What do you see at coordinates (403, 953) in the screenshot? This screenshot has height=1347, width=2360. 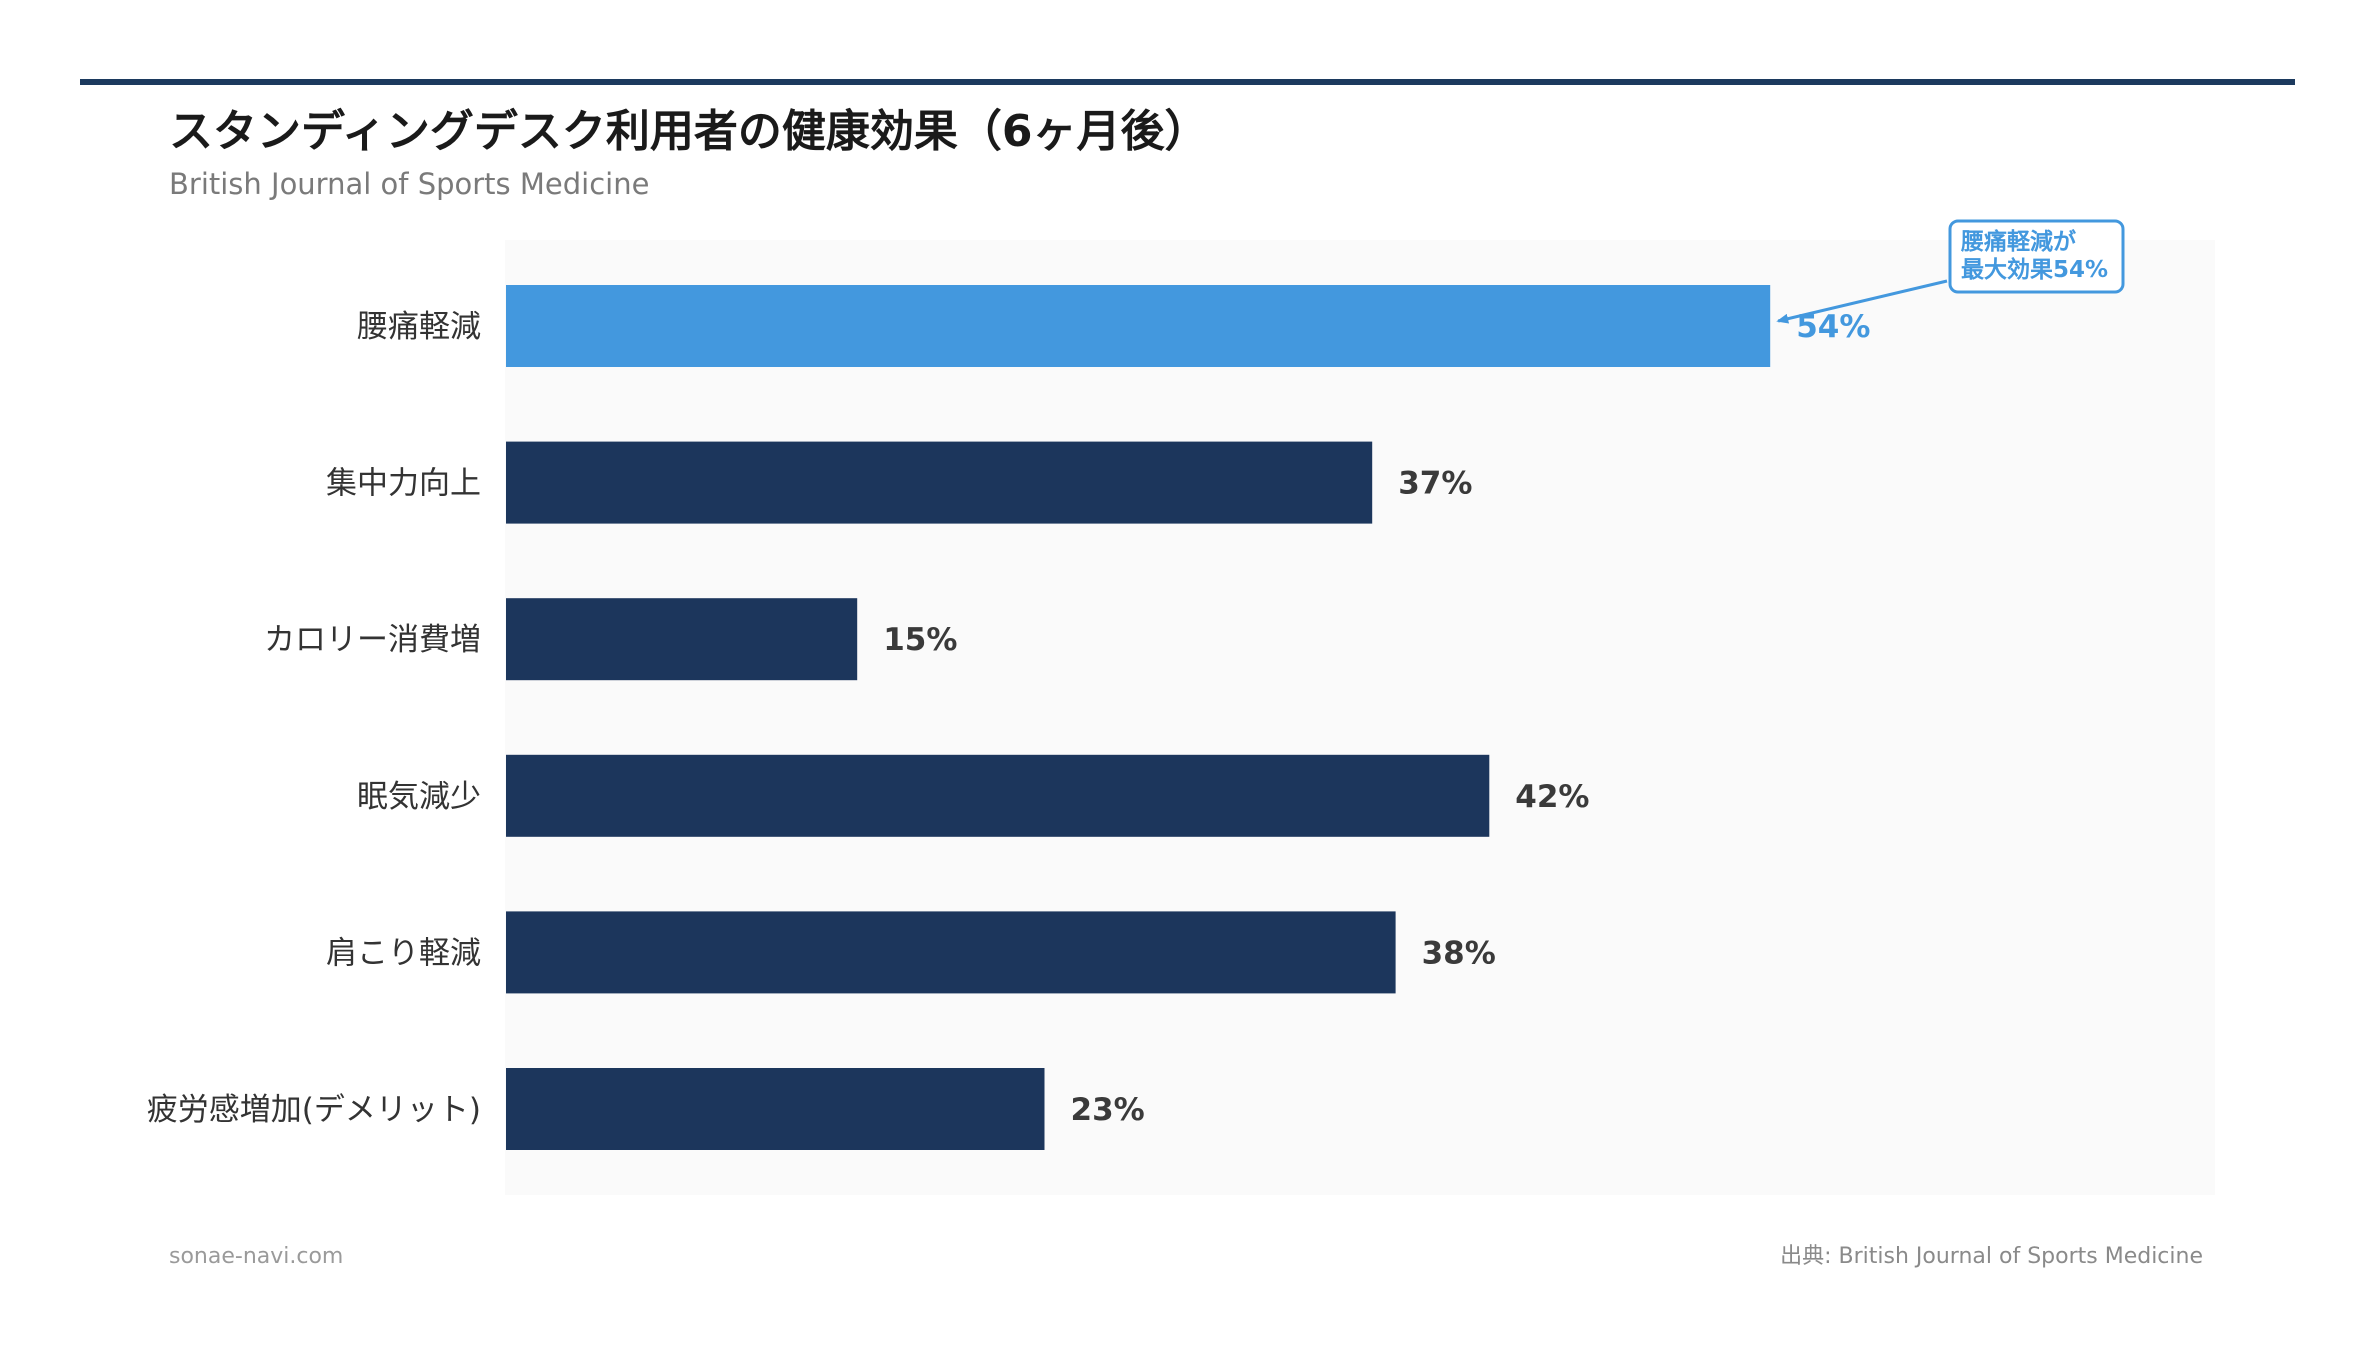 I see `category-label: 肩こり軽減` at bounding box center [403, 953].